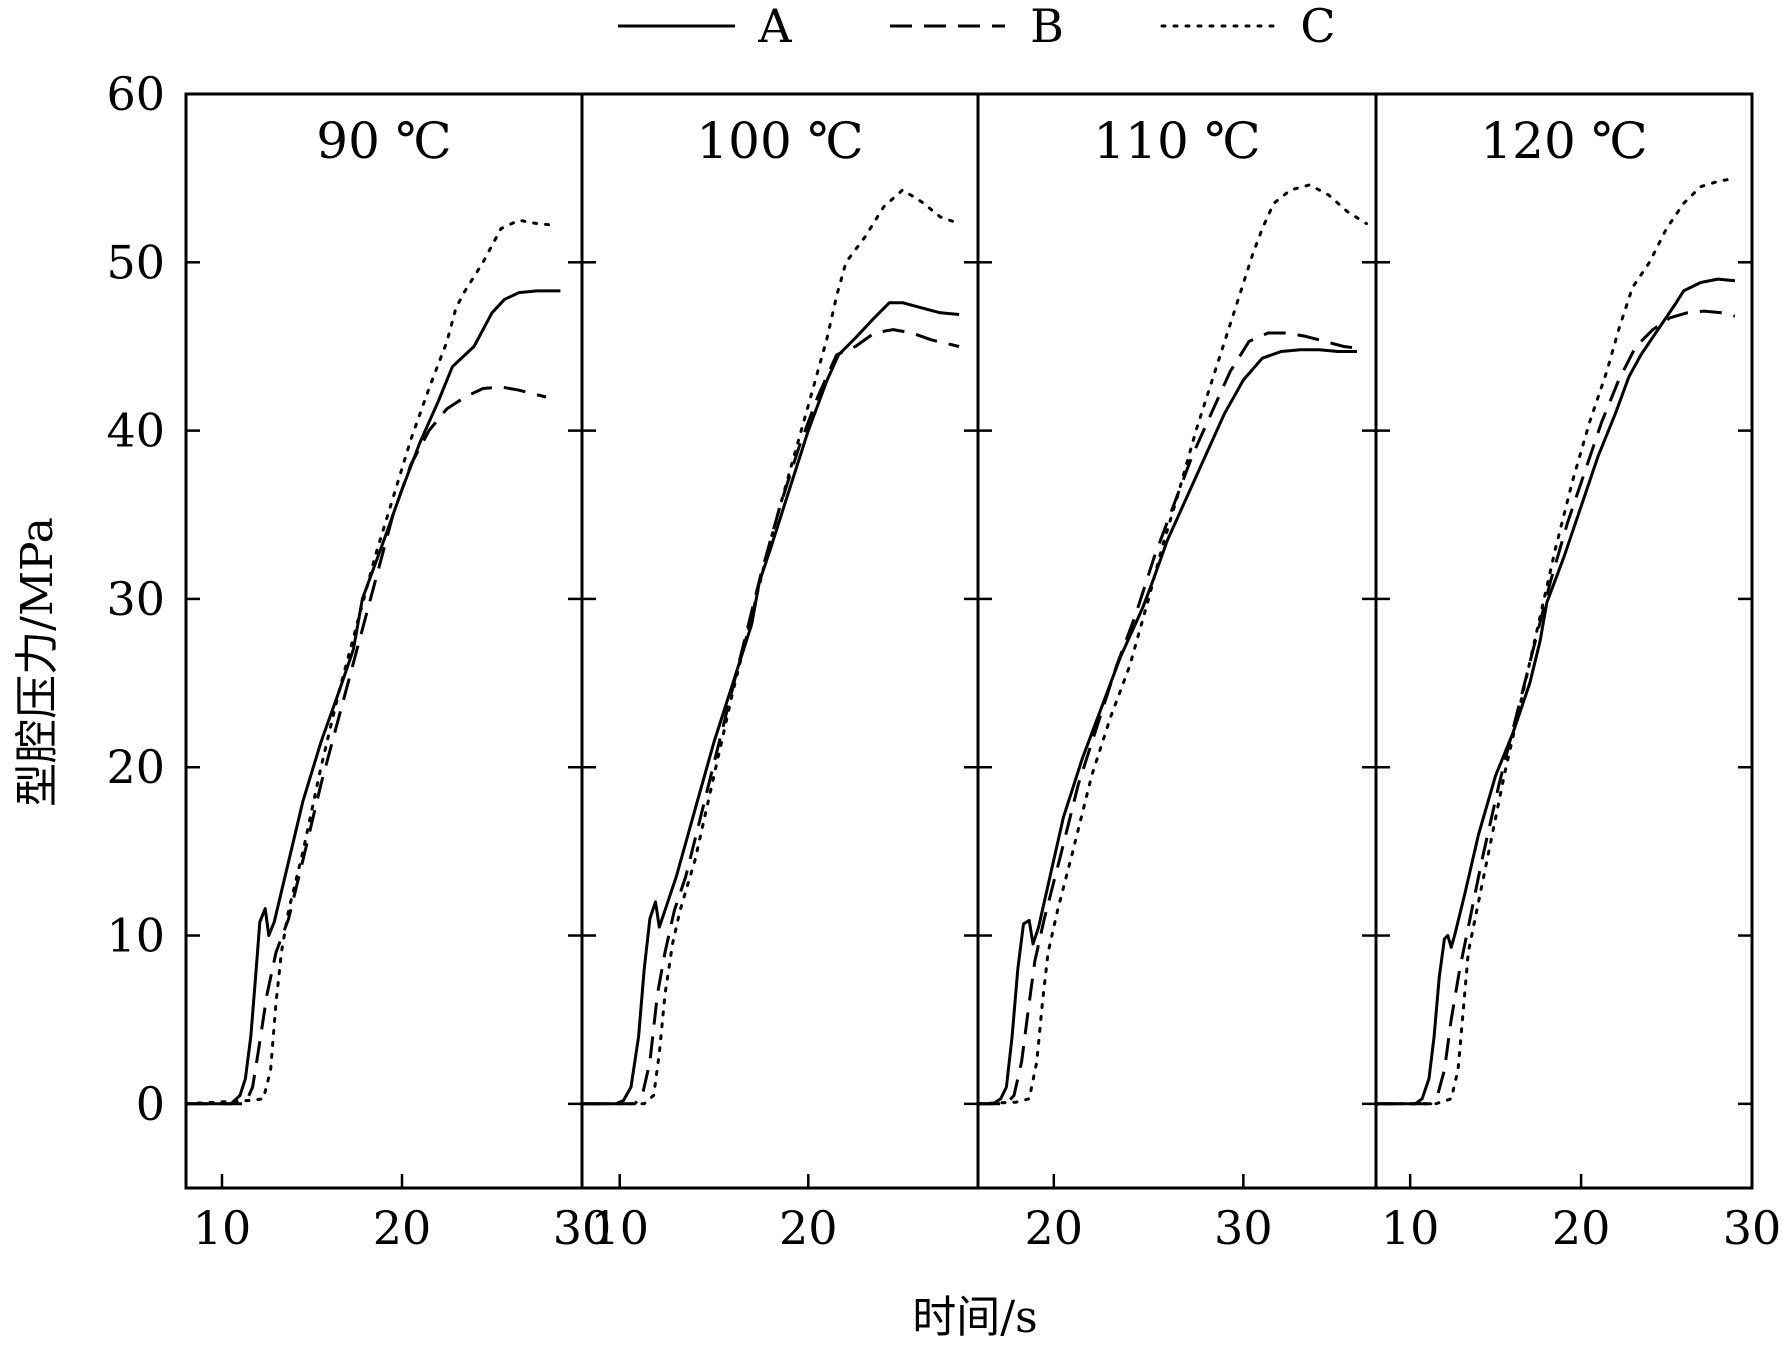  Describe the element at coordinates (1563, 141) in the screenshot. I see `panel-title: 120 ℃` at that location.